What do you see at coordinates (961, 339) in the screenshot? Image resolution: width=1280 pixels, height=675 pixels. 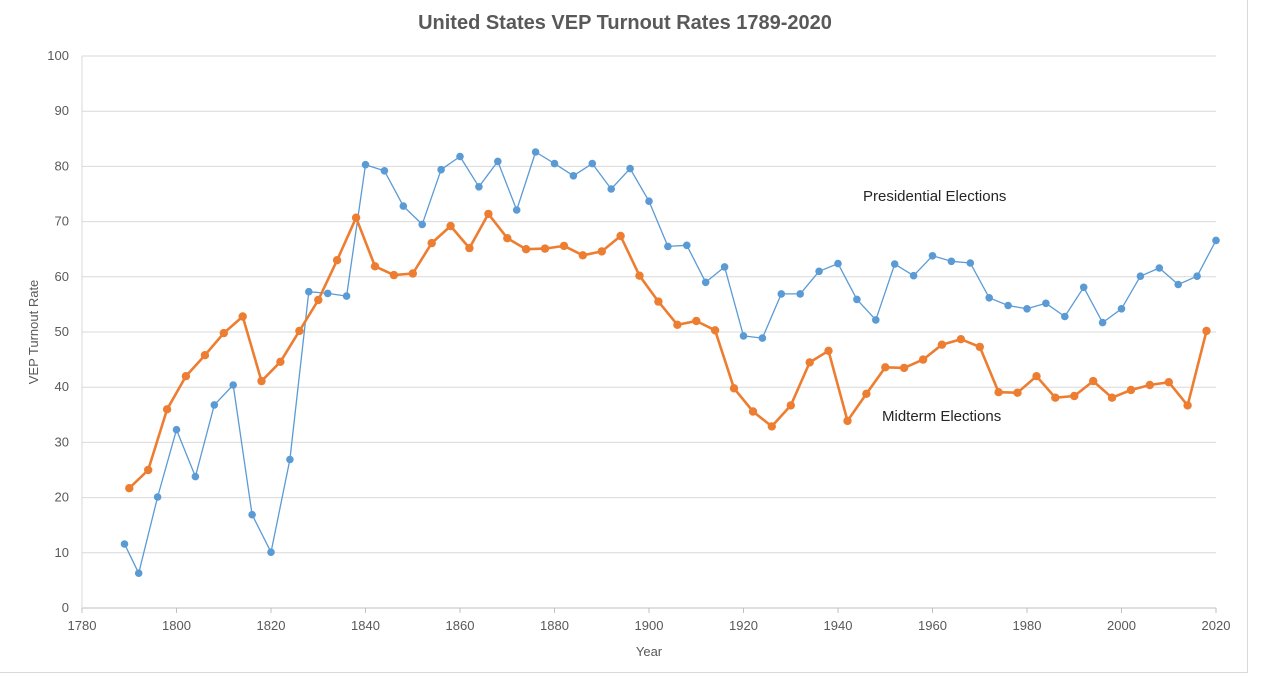 I see `midterm-point-1966` at bounding box center [961, 339].